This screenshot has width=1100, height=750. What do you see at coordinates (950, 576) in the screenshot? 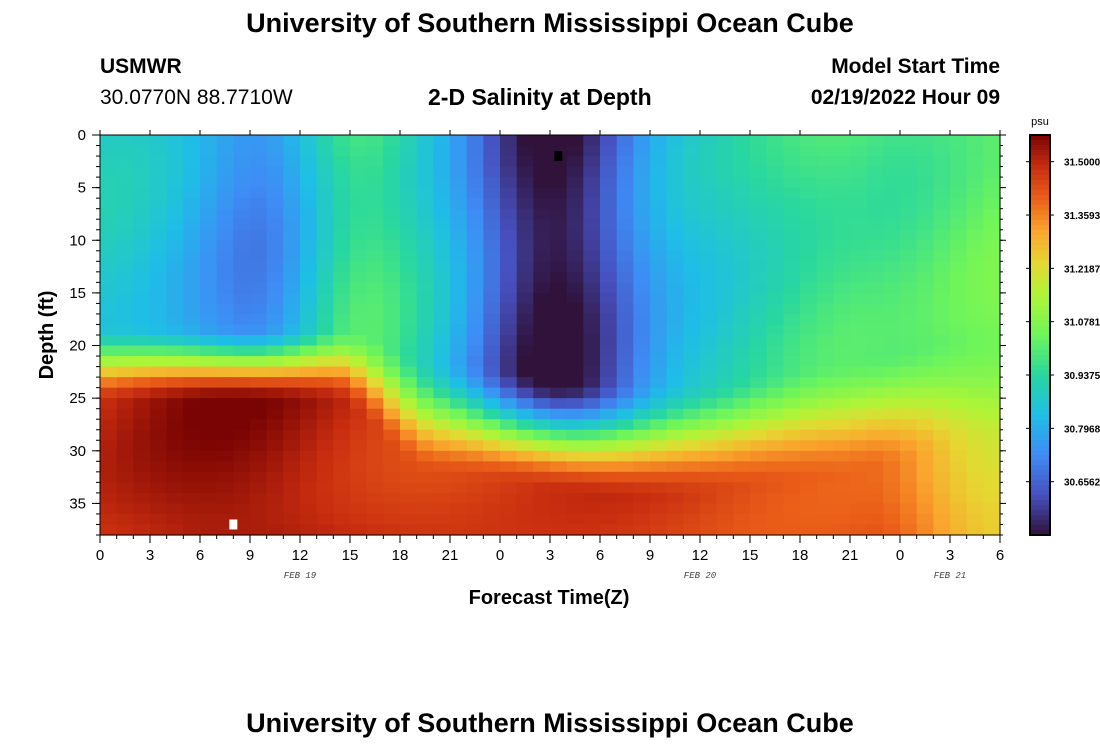
I see `date-label: FEB 21` at bounding box center [950, 576].